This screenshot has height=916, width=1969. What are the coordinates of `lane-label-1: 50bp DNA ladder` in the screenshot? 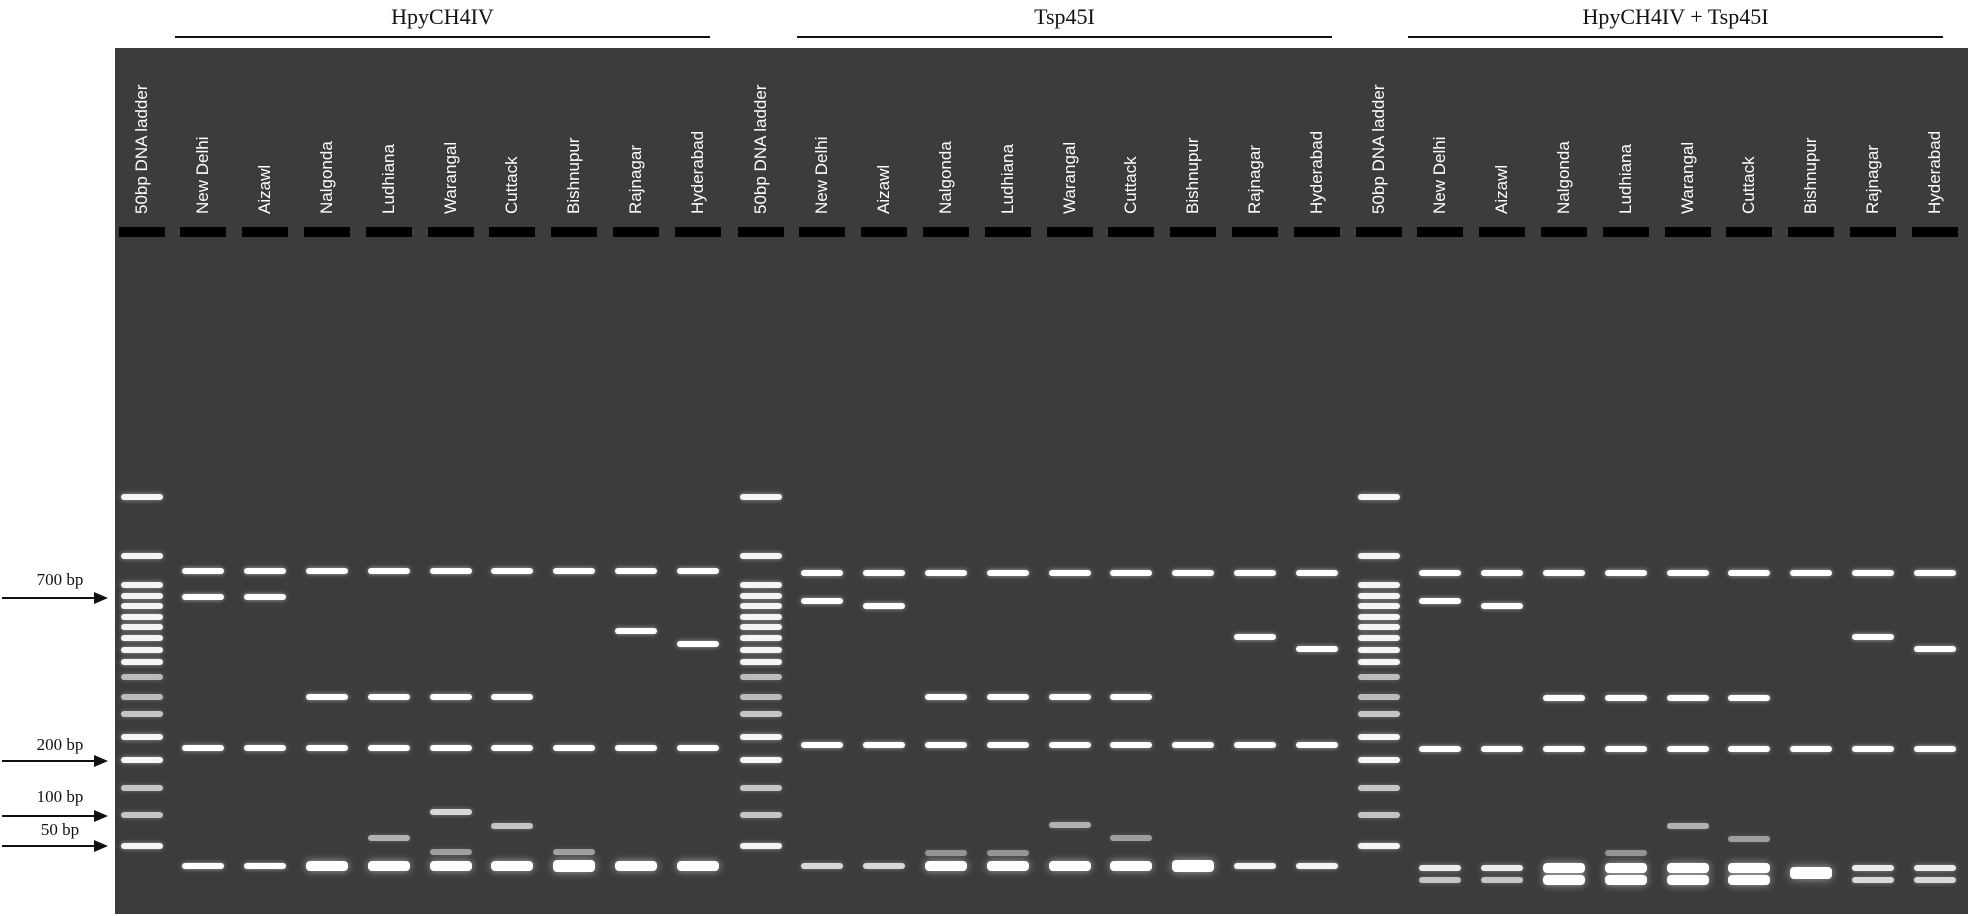 It's located at (141, 149).